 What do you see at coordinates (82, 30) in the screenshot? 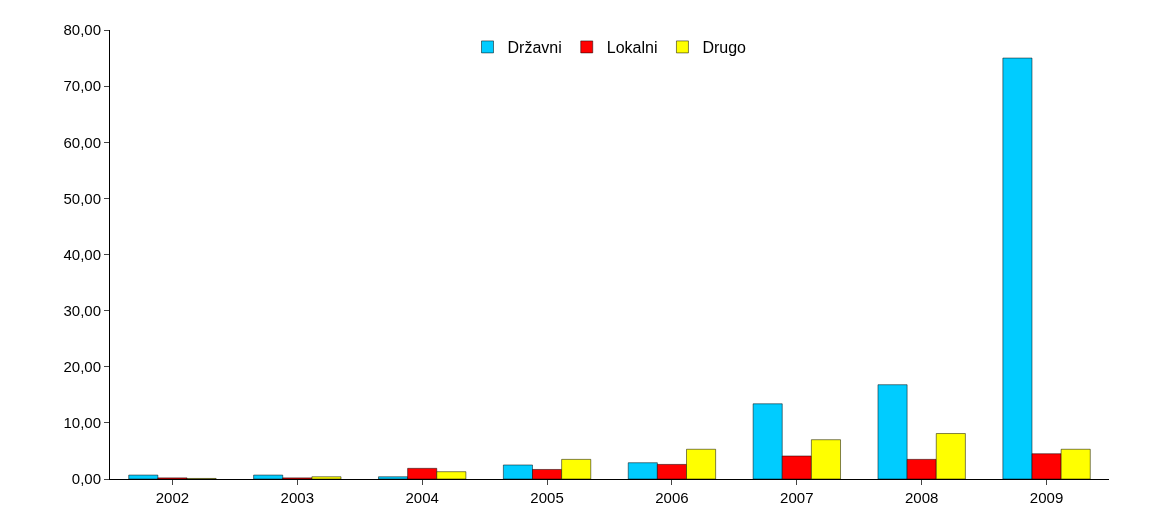
I see `y-tick-label: 80,00` at bounding box center [82, 30].